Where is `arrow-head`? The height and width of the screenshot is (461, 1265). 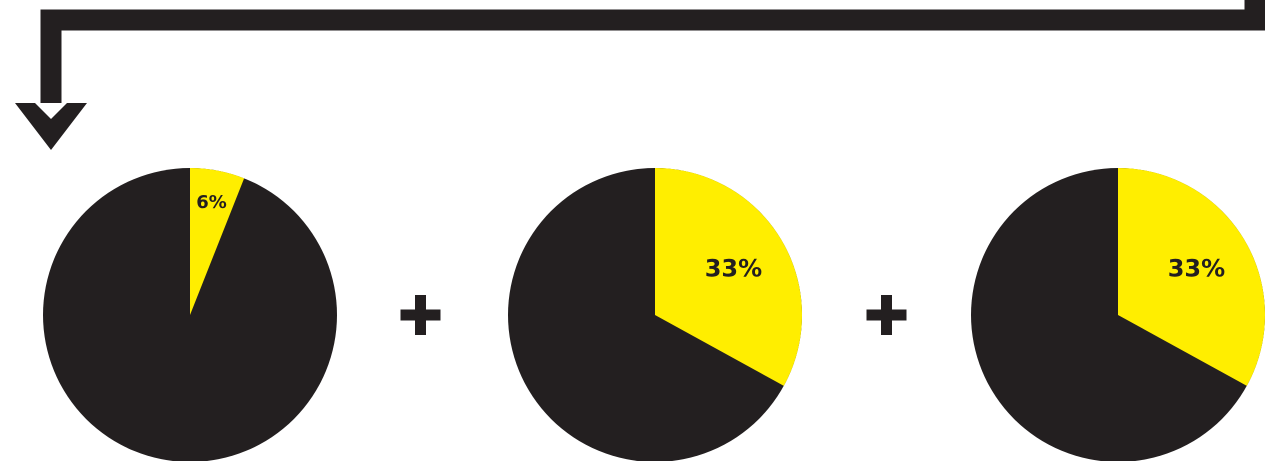
arrow-head is located at coordinates (51, 126).